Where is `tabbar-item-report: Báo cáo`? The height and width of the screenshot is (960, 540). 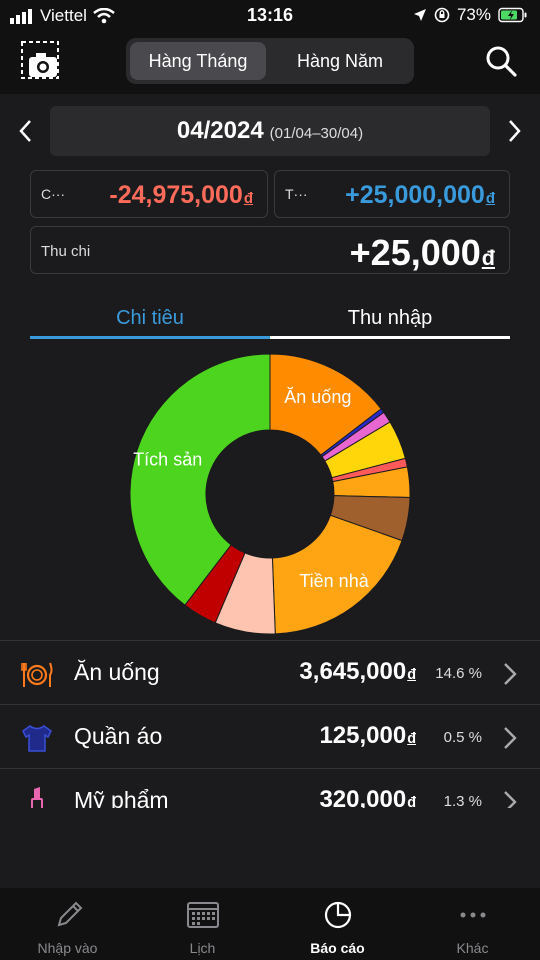
tabbar-item-report: Báo cáo is located at coordinates (337, 924).